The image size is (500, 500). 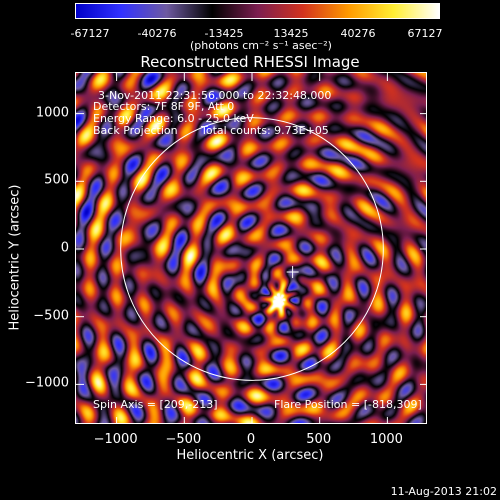 What do you see at coordinates (52, 113) in the screenshot?
I see `y-axis-tick-label: 1000` at bounding box center [52, 113].